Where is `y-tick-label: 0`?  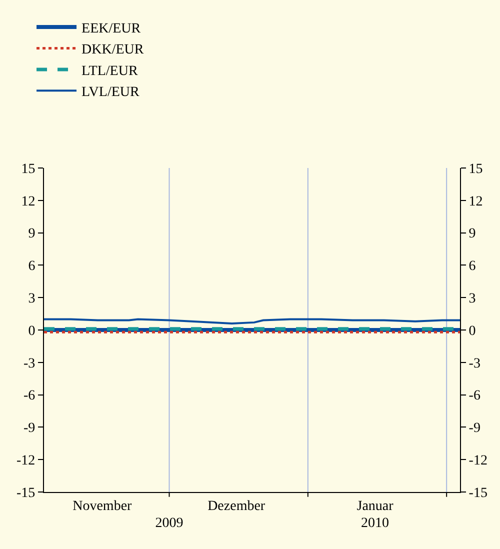 y-tick-label: 0 is located at coordinates (32, 331).